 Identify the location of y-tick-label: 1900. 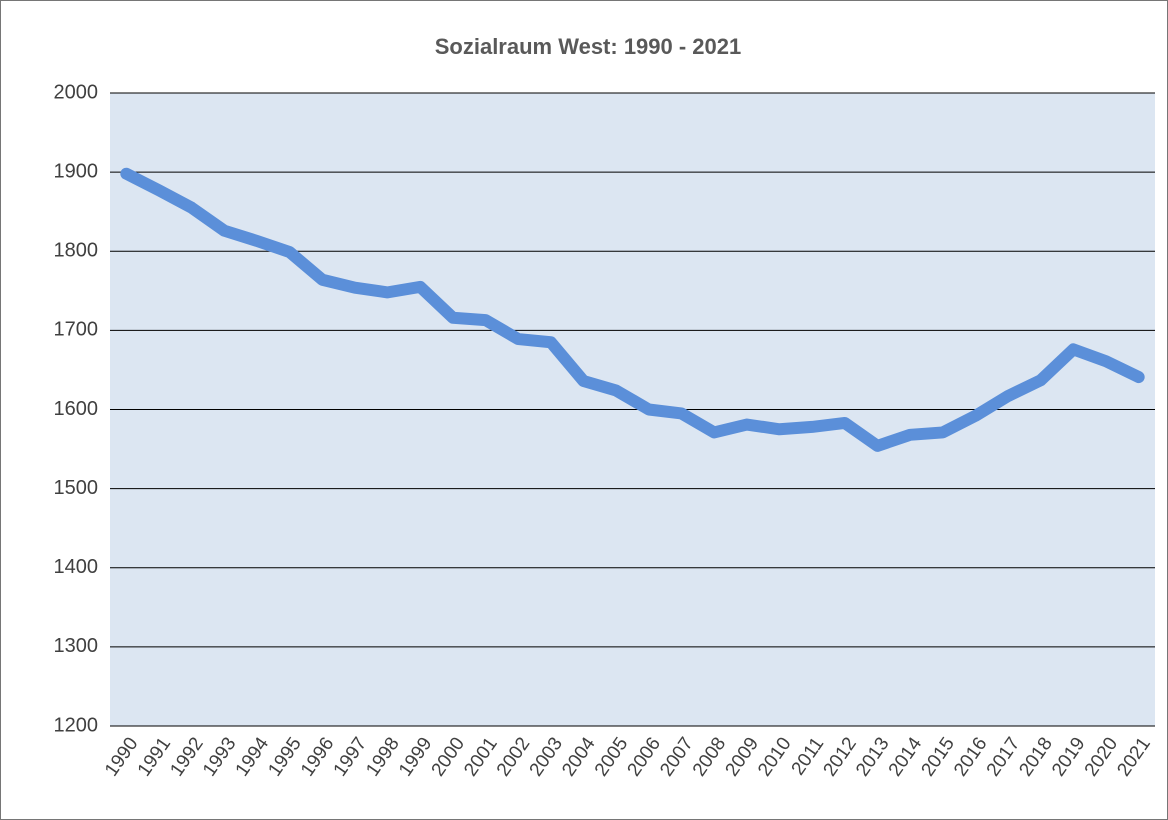
(76, 171).